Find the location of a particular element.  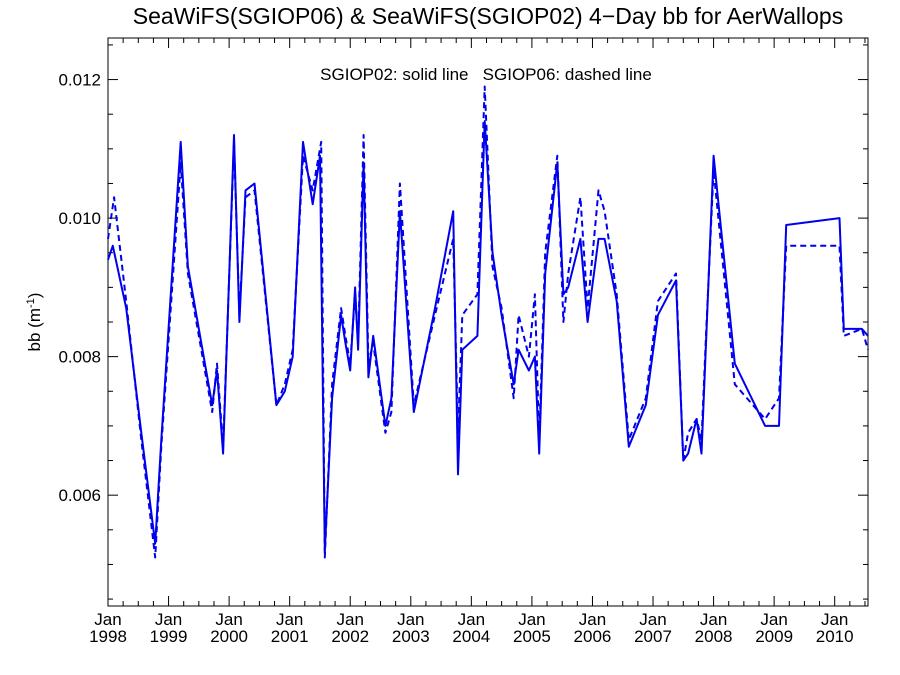

x-tick-year-label: 2005 is located at coordinates (532, 636).